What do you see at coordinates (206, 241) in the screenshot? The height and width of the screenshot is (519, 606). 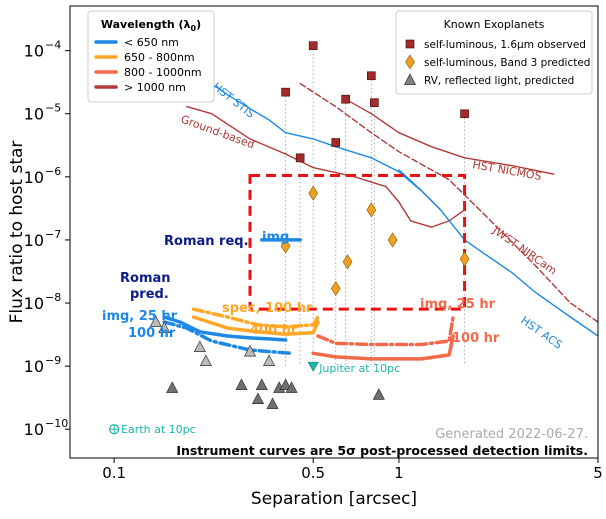 I see `annotation-roman-req-: Roman req.` at bounding box center [206, 241].